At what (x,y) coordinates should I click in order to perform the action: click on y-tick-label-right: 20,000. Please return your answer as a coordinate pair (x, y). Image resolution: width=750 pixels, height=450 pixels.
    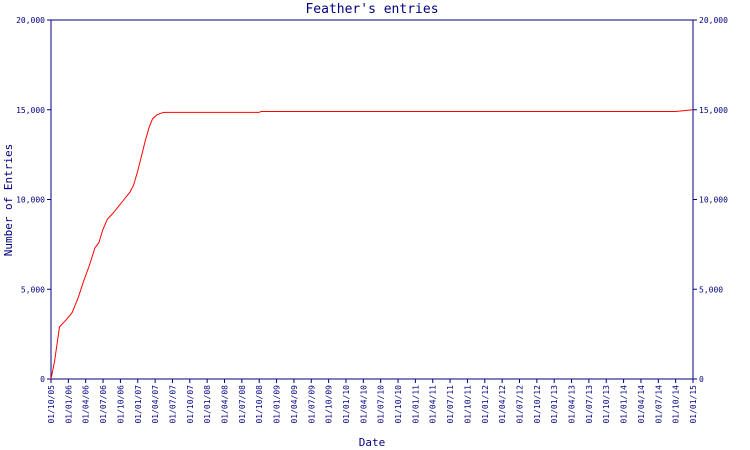
    Looking at the image, I should click on (713, 20).